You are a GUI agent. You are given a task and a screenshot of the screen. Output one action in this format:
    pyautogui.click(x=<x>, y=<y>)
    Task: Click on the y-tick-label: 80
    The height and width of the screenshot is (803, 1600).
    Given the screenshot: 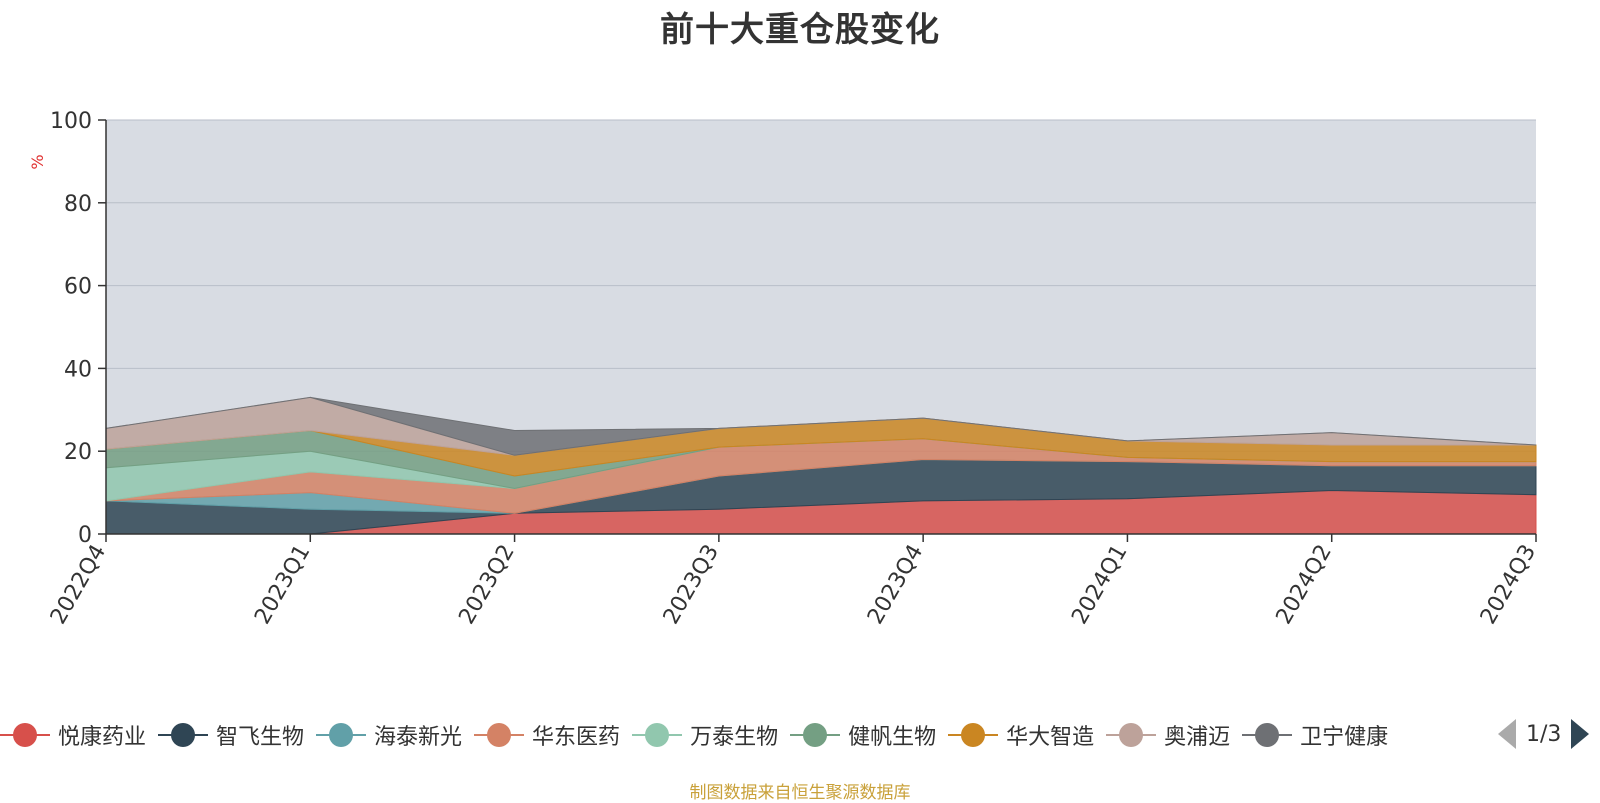 What is the action you would take?
    pyautogui.click(x=78, y=204)
    